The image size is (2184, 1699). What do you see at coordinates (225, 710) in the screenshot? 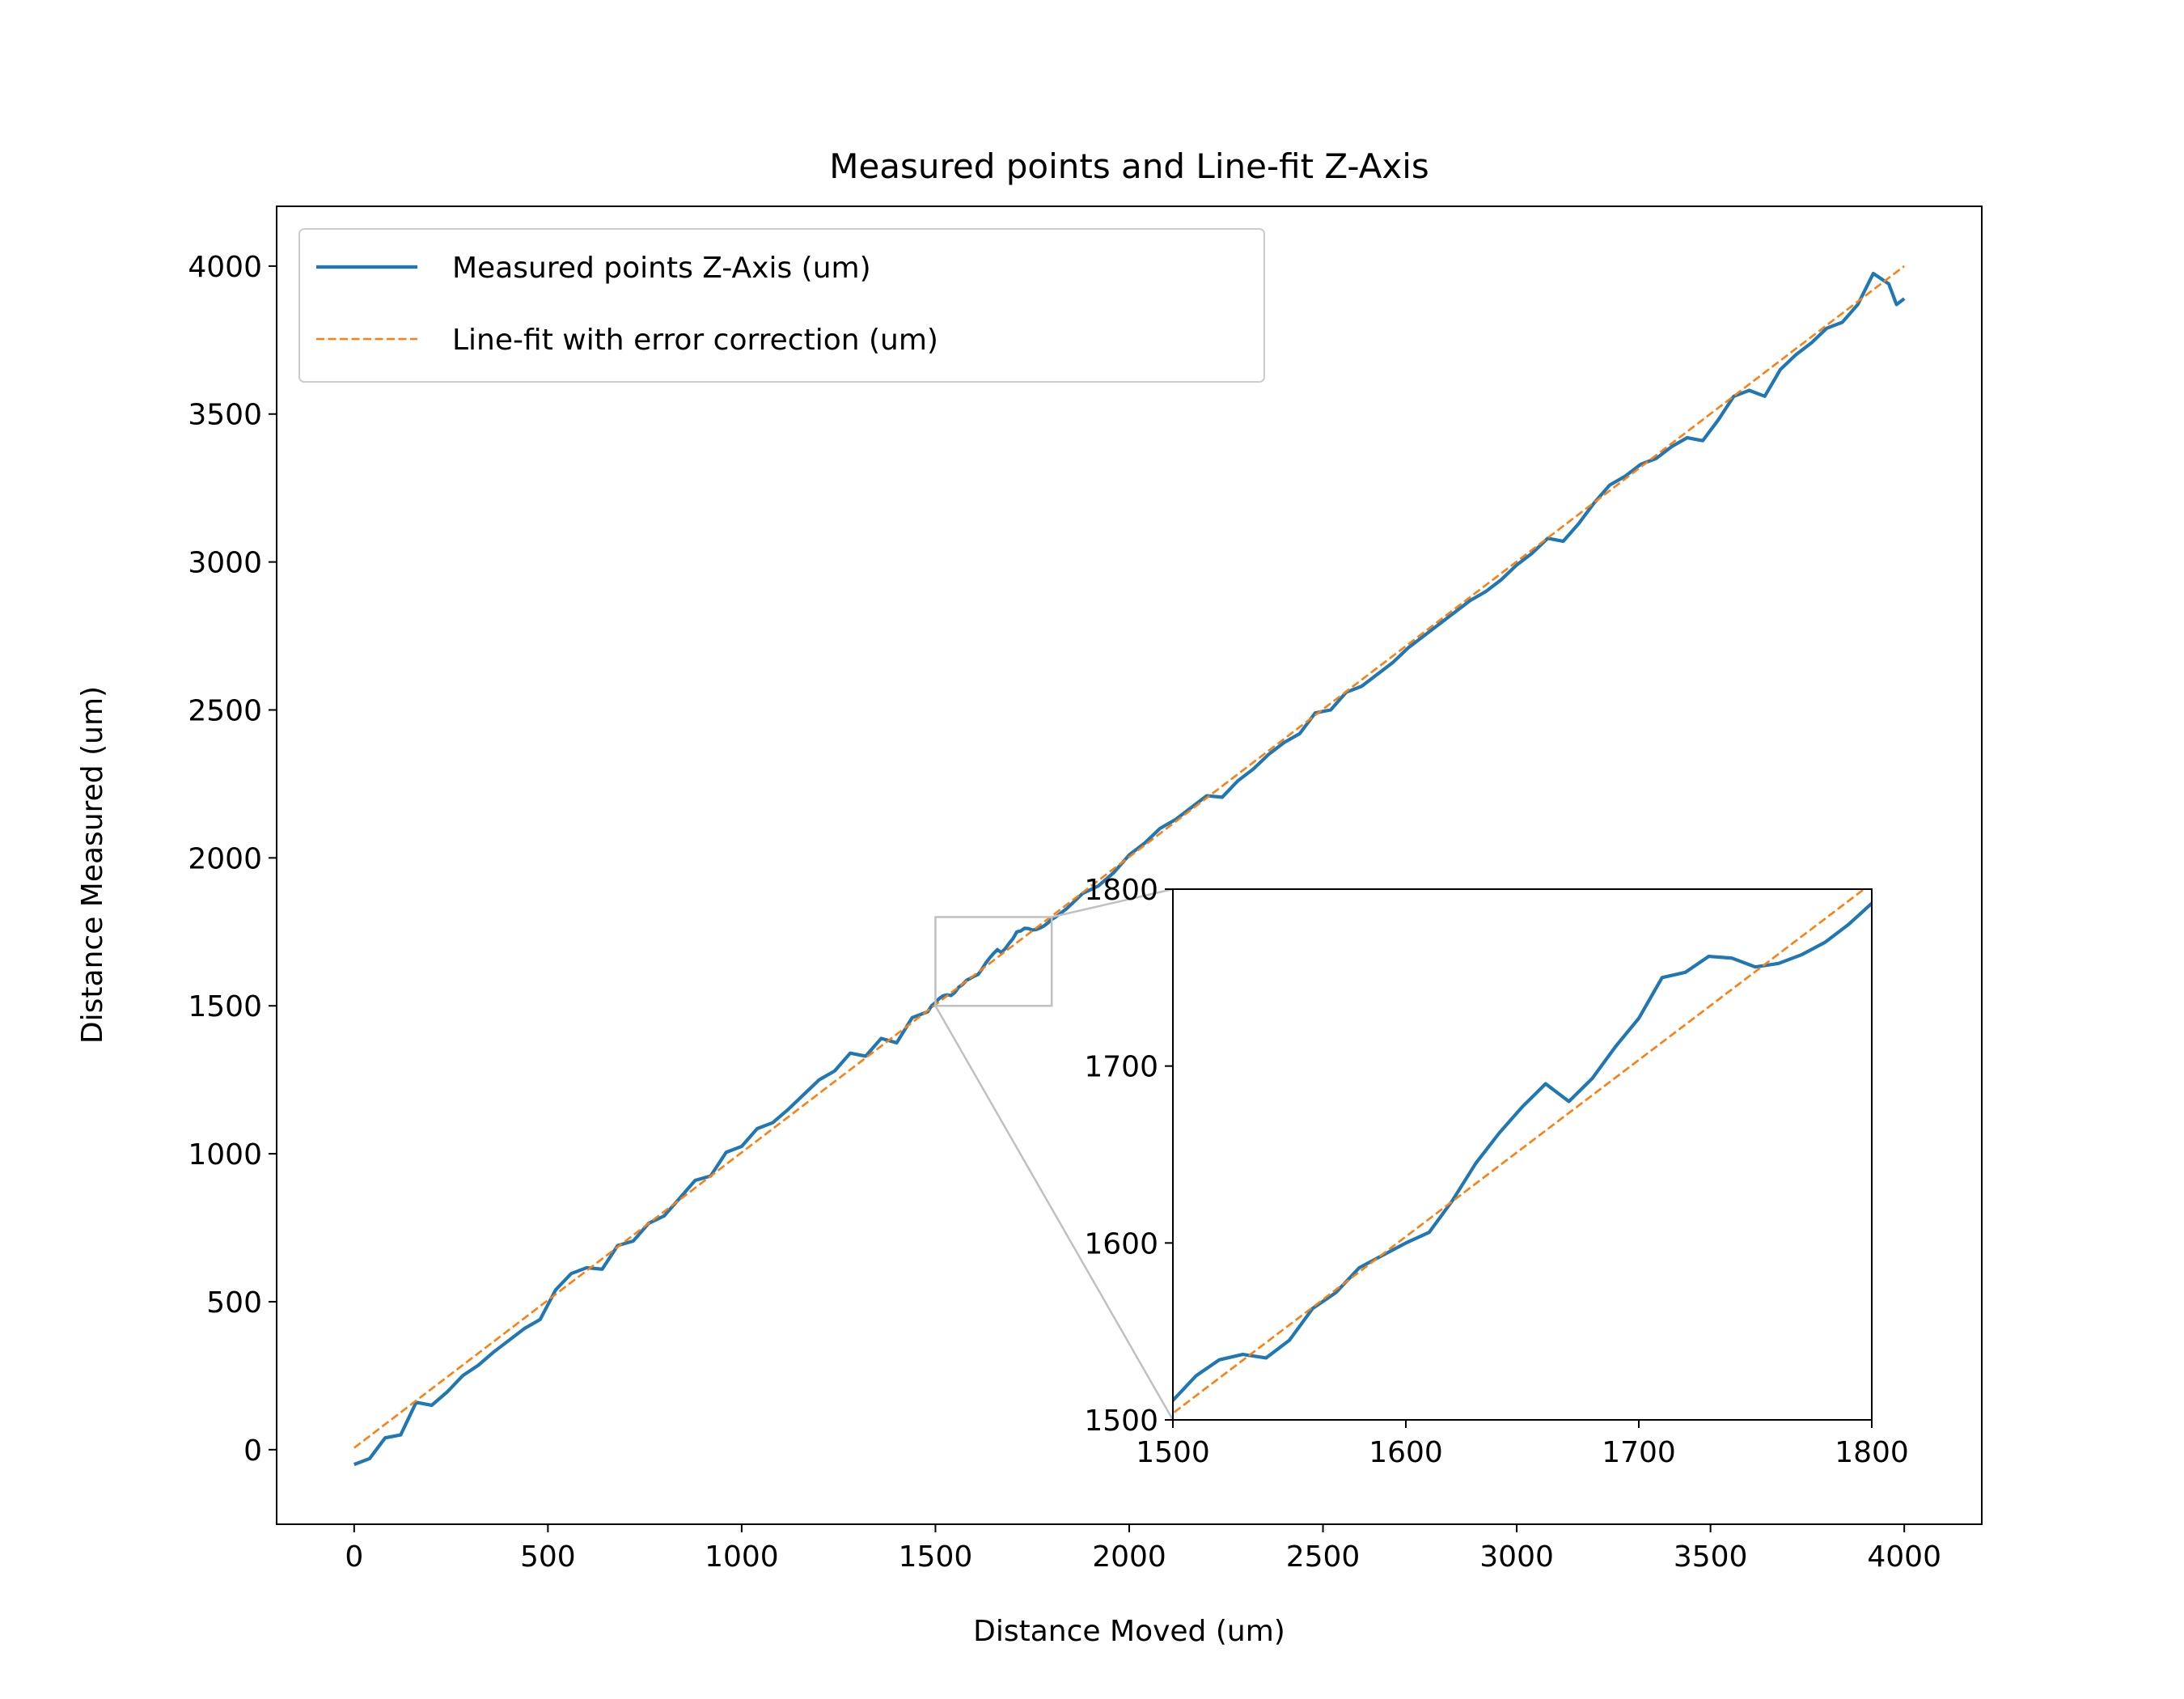
I see `y-tick-label: 2500` at bounding box center [225, 710].